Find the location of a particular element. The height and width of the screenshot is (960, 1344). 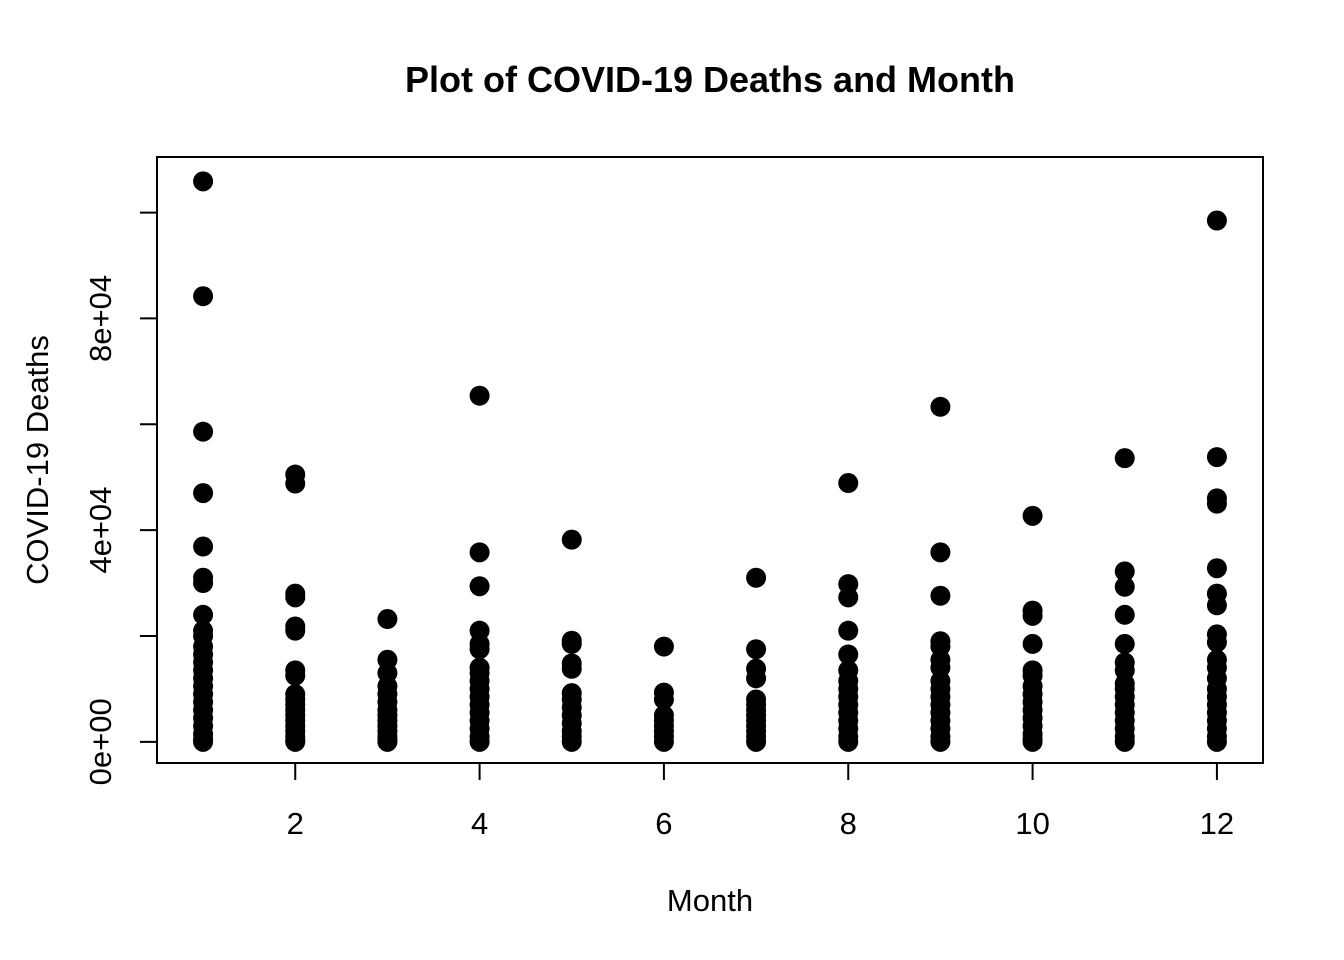

y-tick-label: 4e+04 is located at coordinates (100, 530).